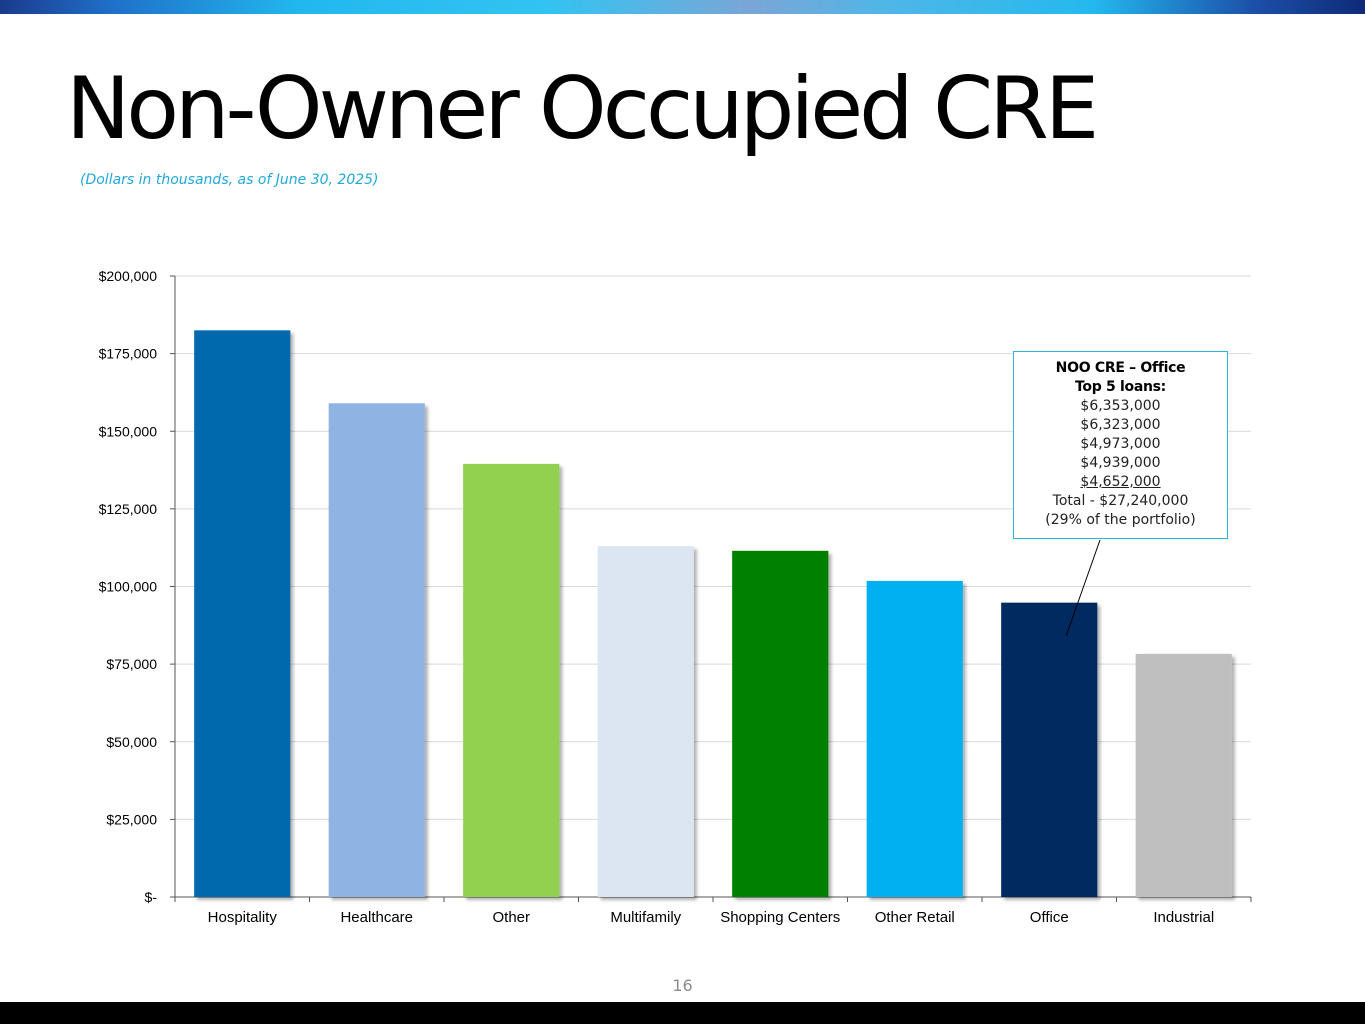  What do you see at coordinates (1183, 917) in the screenshot?
I see `x-category-label: Industrial` at bounding box center [1183, 917].